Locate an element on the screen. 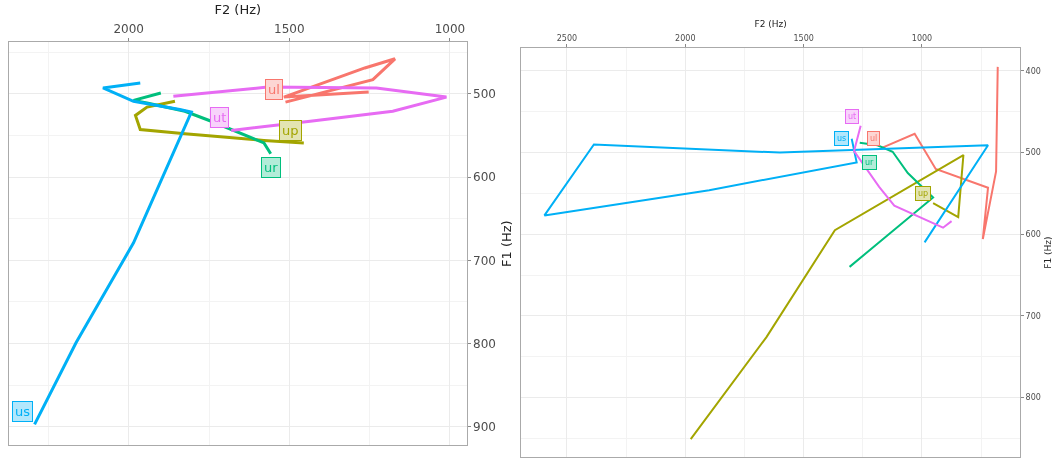 This screenshot has height=458, width=1053. line-series is located at coordinates (940, 153).